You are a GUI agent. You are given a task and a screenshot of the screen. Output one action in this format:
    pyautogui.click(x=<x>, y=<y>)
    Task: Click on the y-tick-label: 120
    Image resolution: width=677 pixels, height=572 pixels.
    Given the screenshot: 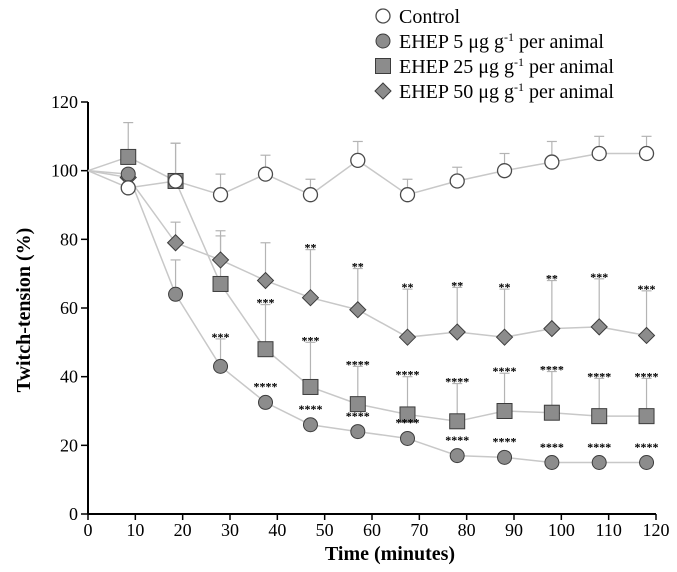 What is the action you would take?
    pyautogui.click(x=64, y=102)
    